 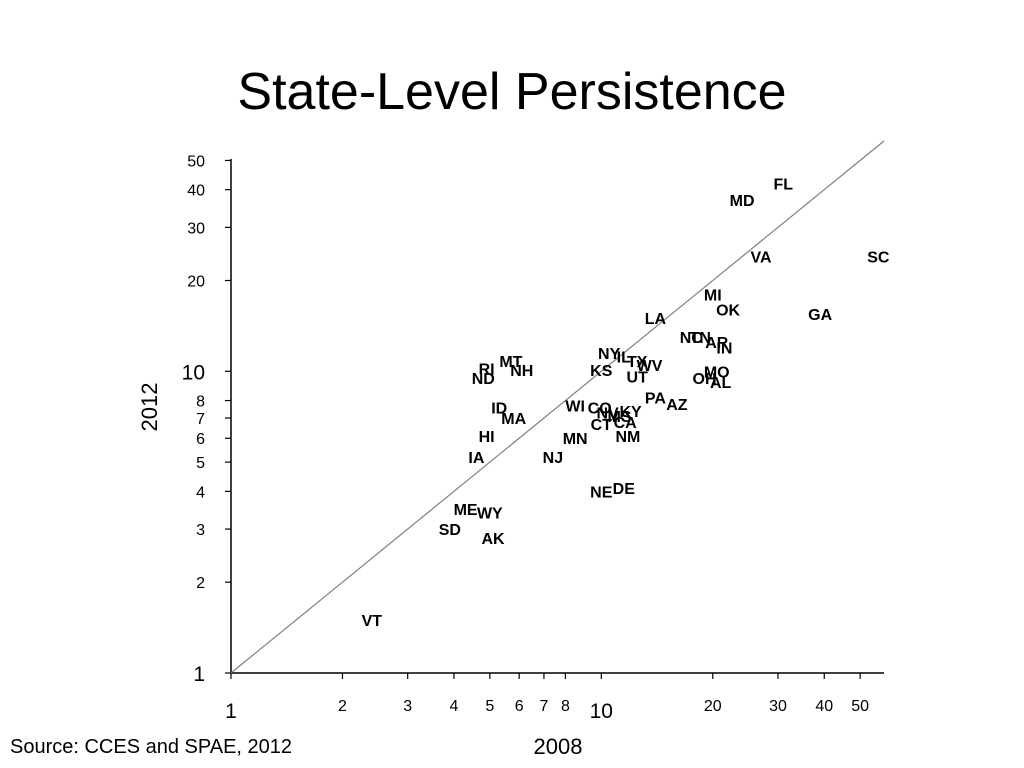 I want to click on data-point-oh: OH, so click(x=705, y=379).